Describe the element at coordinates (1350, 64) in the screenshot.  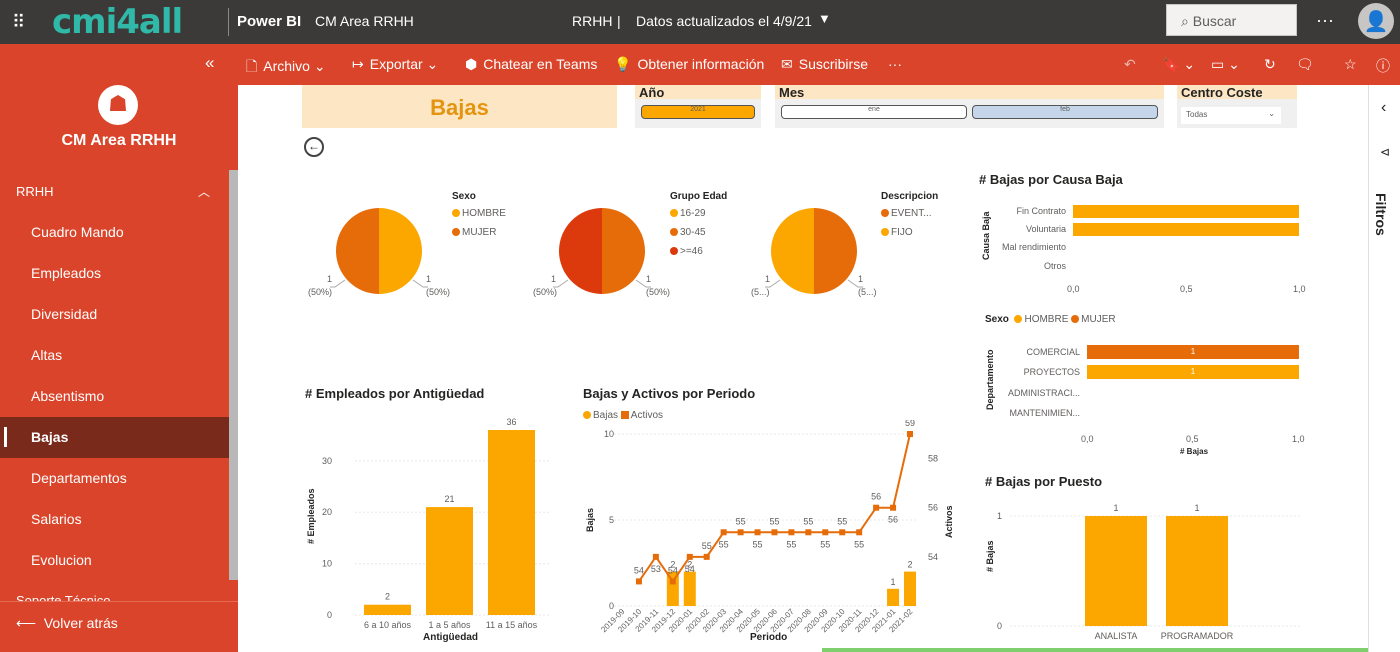
I see `favorite-star-icon: ☆` at that location.